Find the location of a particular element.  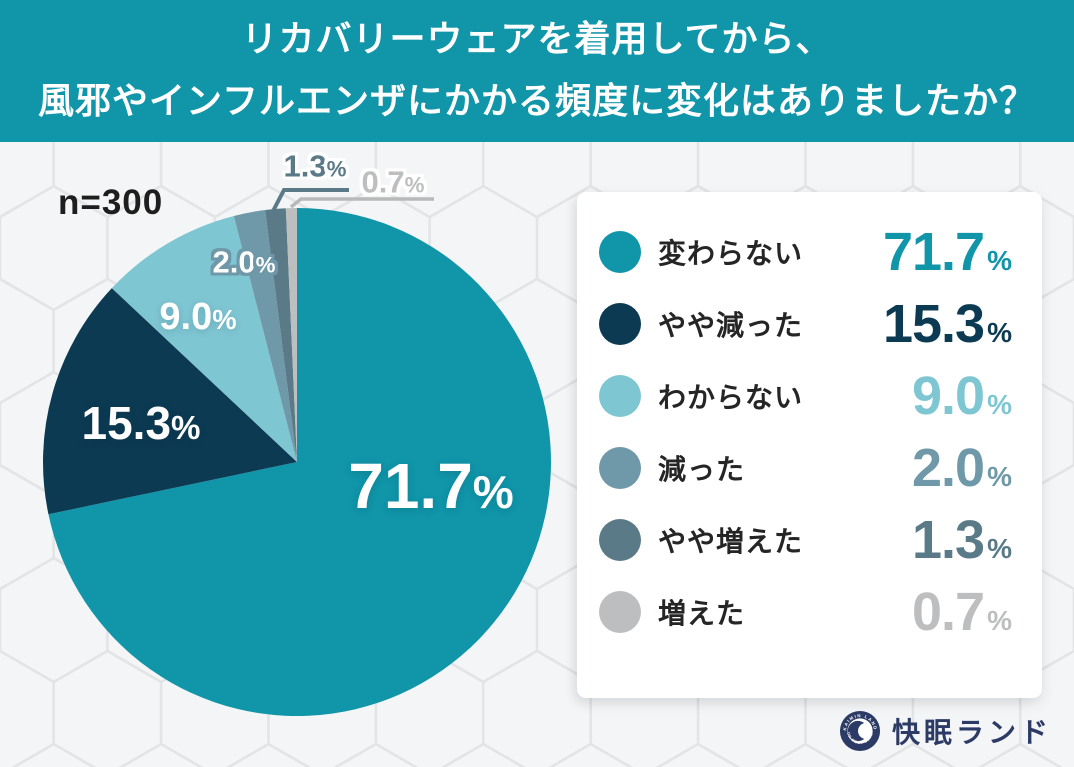

legend-row: 増えた 0.7% is located at coordinates (805, 612).